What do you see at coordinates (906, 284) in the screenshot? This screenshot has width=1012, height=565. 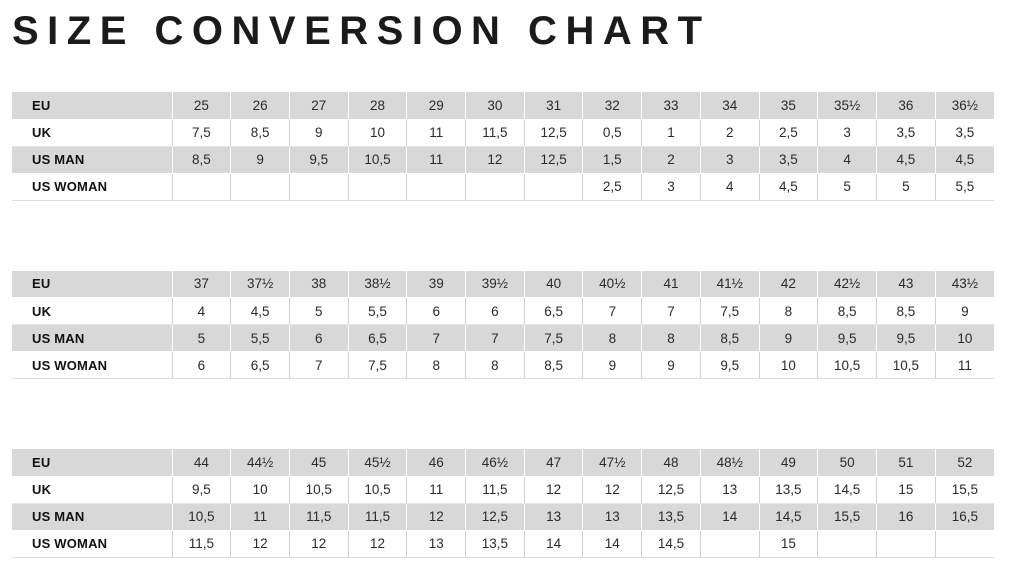 I see `size-cell: 43` at bounding box center [906, 284].